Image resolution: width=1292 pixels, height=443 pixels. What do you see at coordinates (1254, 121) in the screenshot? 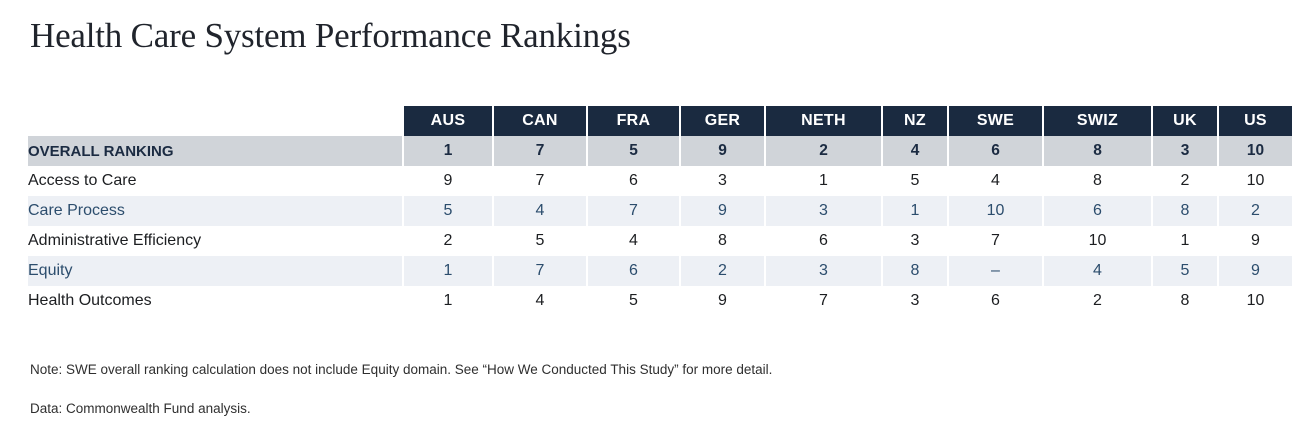
I see `column-header-us: US` at bounding box center [1254, 121].